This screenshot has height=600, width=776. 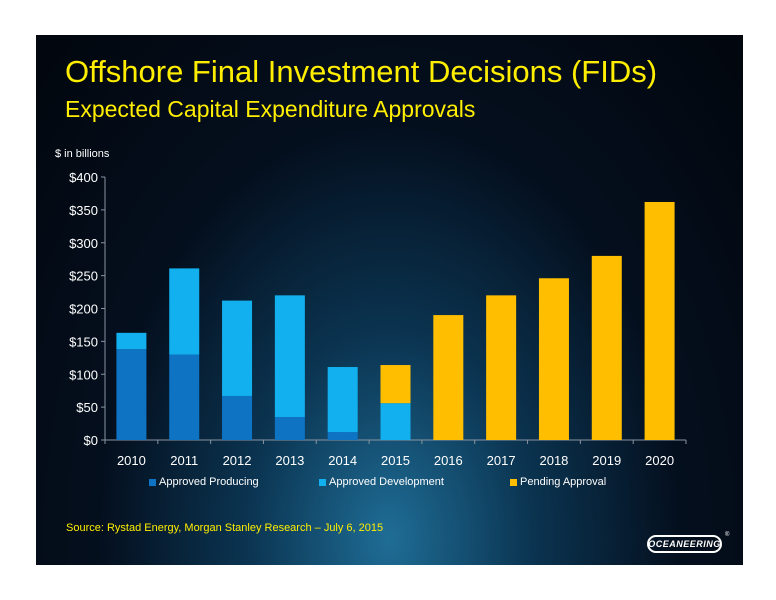 What do you see at coordinates (83, 243) in the screenshot?
I see `y-tick-label: $300` at bounding box center [83, 243].